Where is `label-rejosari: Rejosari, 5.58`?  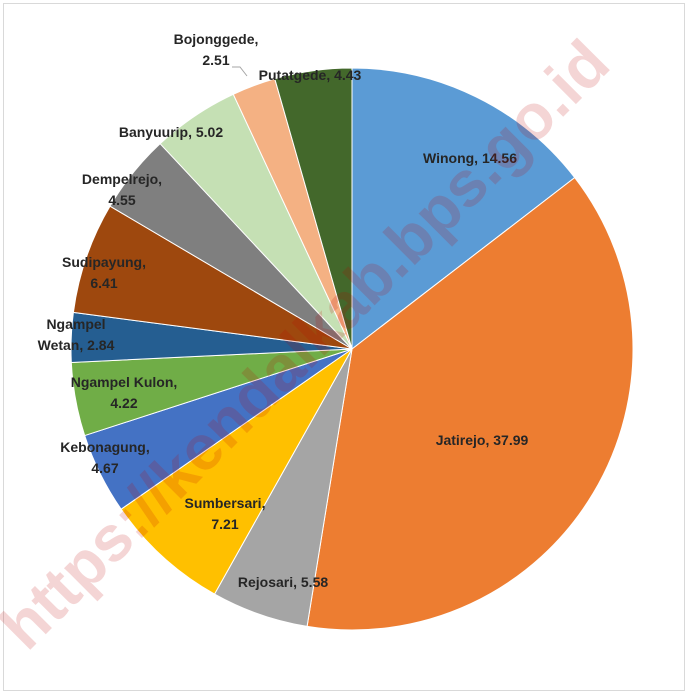
label-rejosari: Rejosari, 5.58 is located at coordinates (283, 582).